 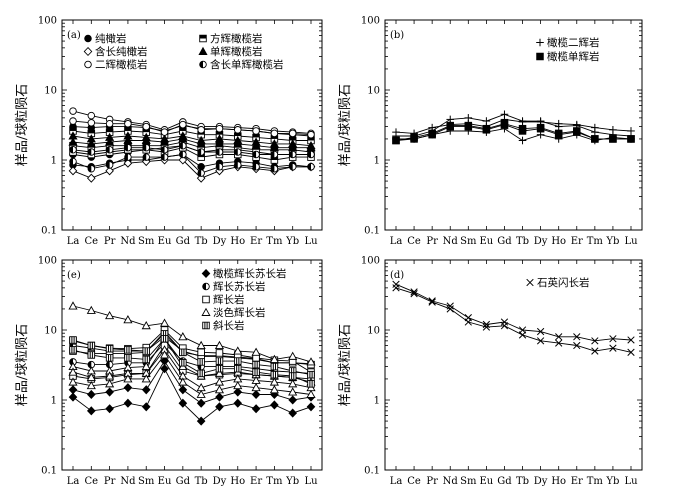 What do you see at coordinates (504, 326) in the screenshot?
I see `panel-d-series-1-point-gd` at bounding box center [504, 326].